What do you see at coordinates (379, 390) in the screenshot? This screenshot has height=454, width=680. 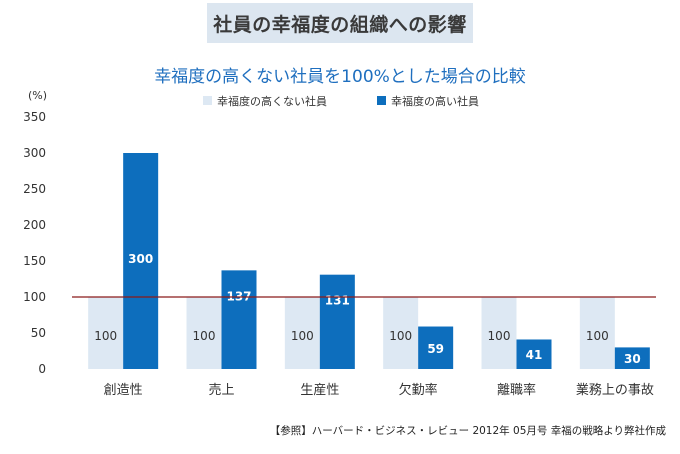 I see `x-axis: 創造性 売上 生産性 欠勤率 離職率 業務上の事故` at bounding box center [379, 390].